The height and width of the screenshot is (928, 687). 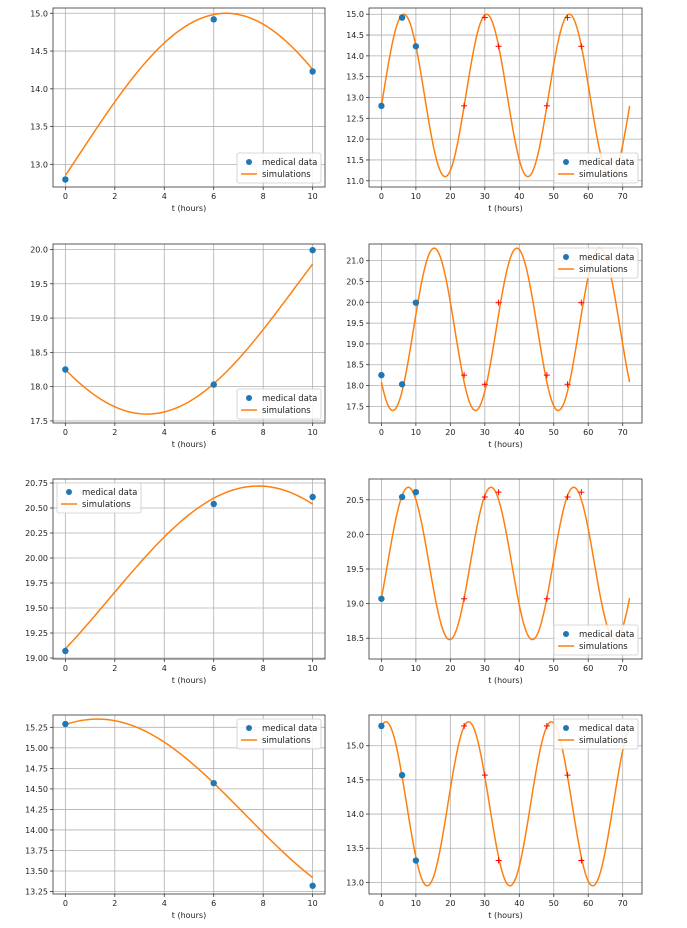 I want to click on y-tick-label: 11.5, so click(x=355, y=160).